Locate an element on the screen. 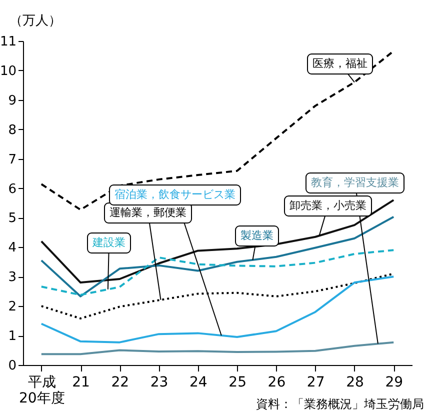 The width and height of the screenshot is (425, 413). y-tick-label: 8 is located at coordinates (12, 130).